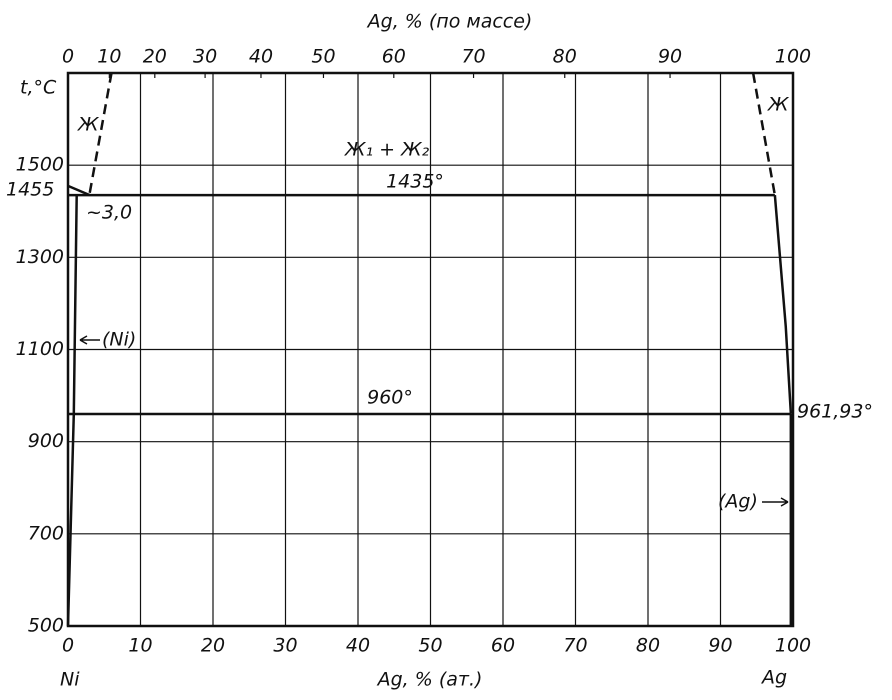 Image resolution: width=892 pixels, height=700 pixels. Describe the element at coordinates (40, 349) in the screenshot. I see `y-tick-label: 1100` at that location.